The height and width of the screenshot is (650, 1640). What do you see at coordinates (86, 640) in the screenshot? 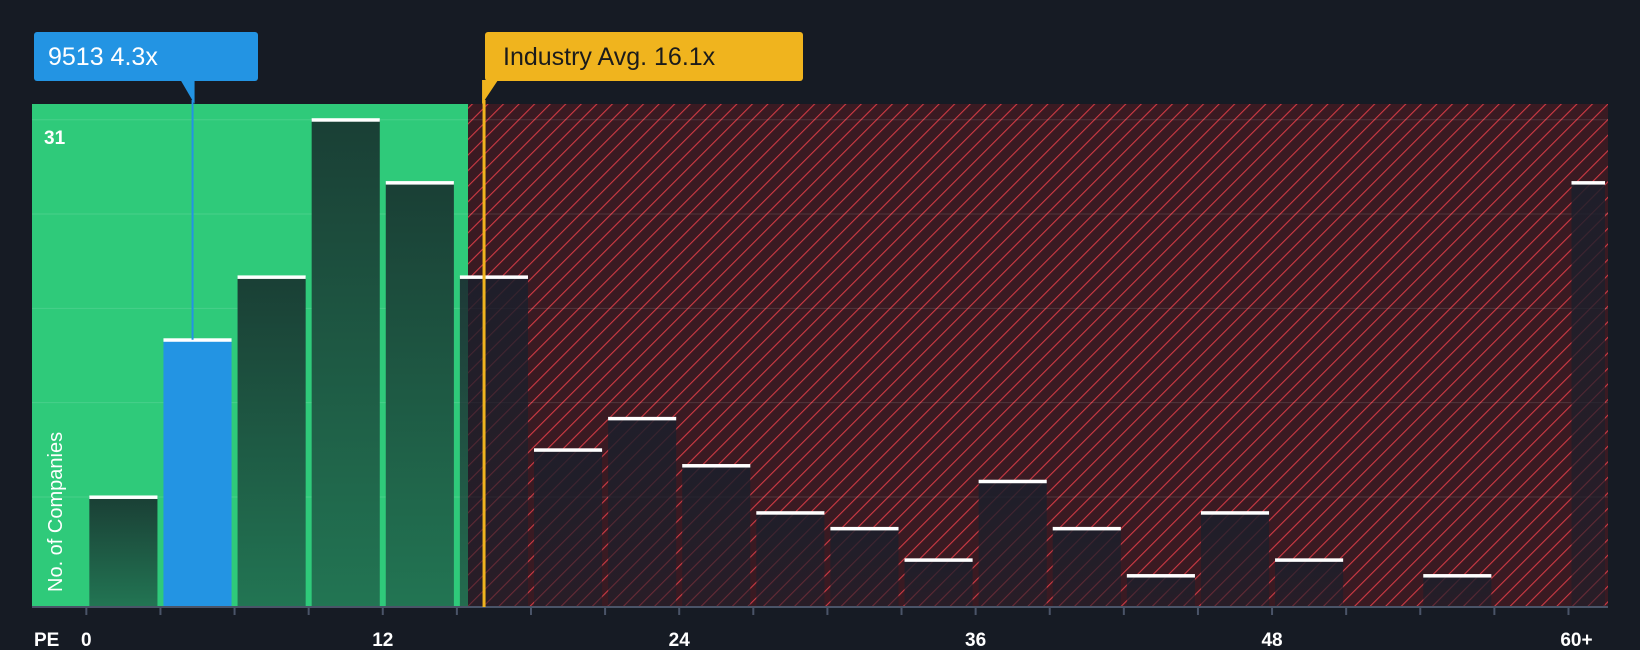
I see `x-tick-label: 0` at bounding box center [86, 640].